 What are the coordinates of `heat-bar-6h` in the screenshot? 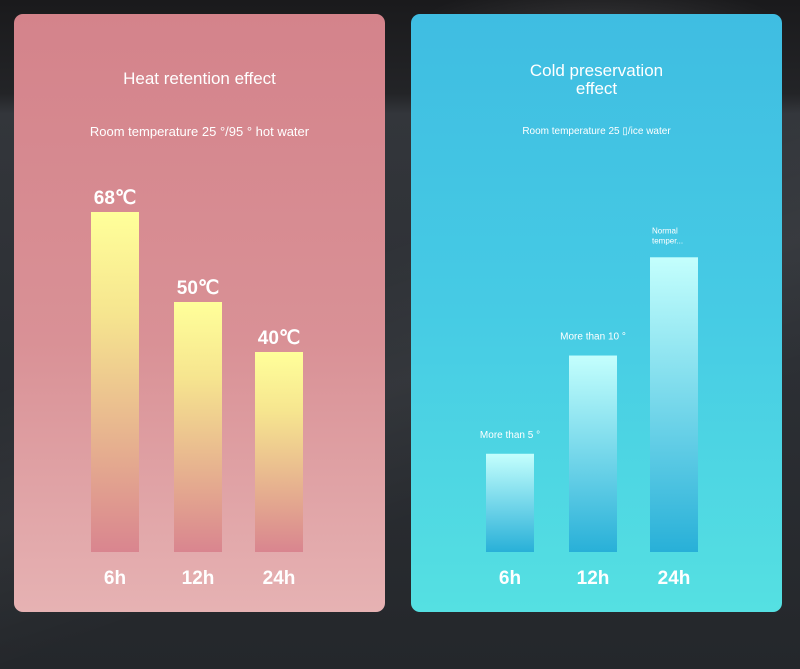 It's located at (115, 382).